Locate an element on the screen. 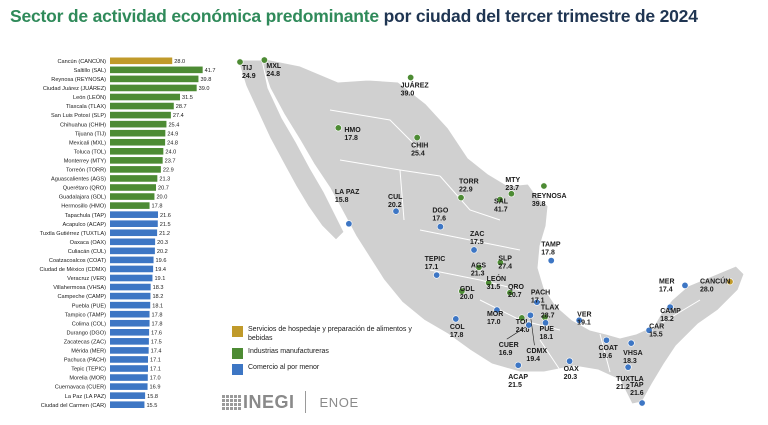 This screenshot has width=768, height=425. map-city-code: DGO is located at coordinates (440, 211).